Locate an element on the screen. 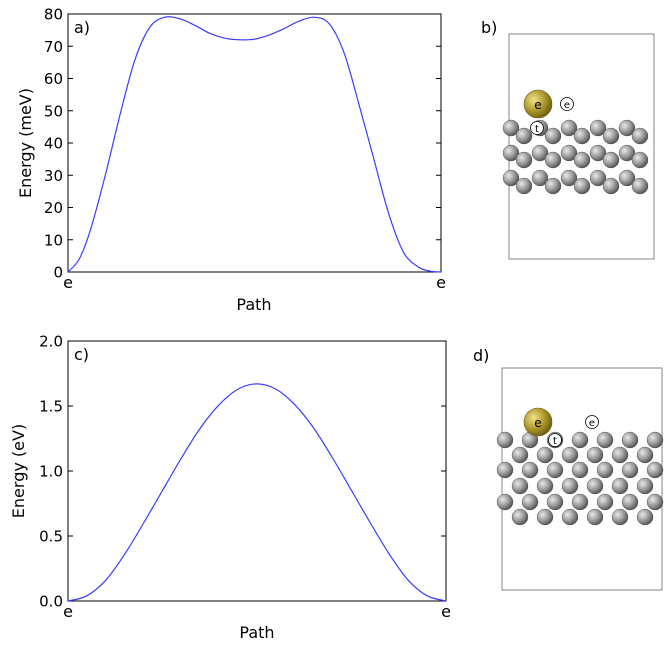 The image size is (672, 648). adatom is located at coordinates (538, 104).